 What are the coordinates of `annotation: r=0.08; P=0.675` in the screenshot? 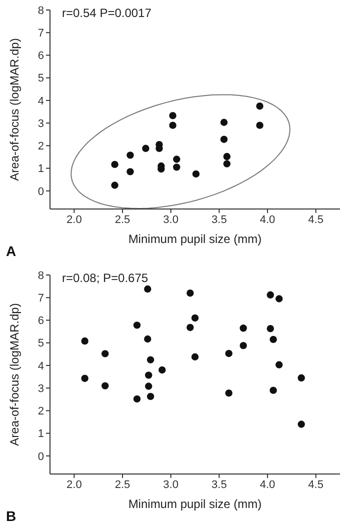 It's located at (105, 278).